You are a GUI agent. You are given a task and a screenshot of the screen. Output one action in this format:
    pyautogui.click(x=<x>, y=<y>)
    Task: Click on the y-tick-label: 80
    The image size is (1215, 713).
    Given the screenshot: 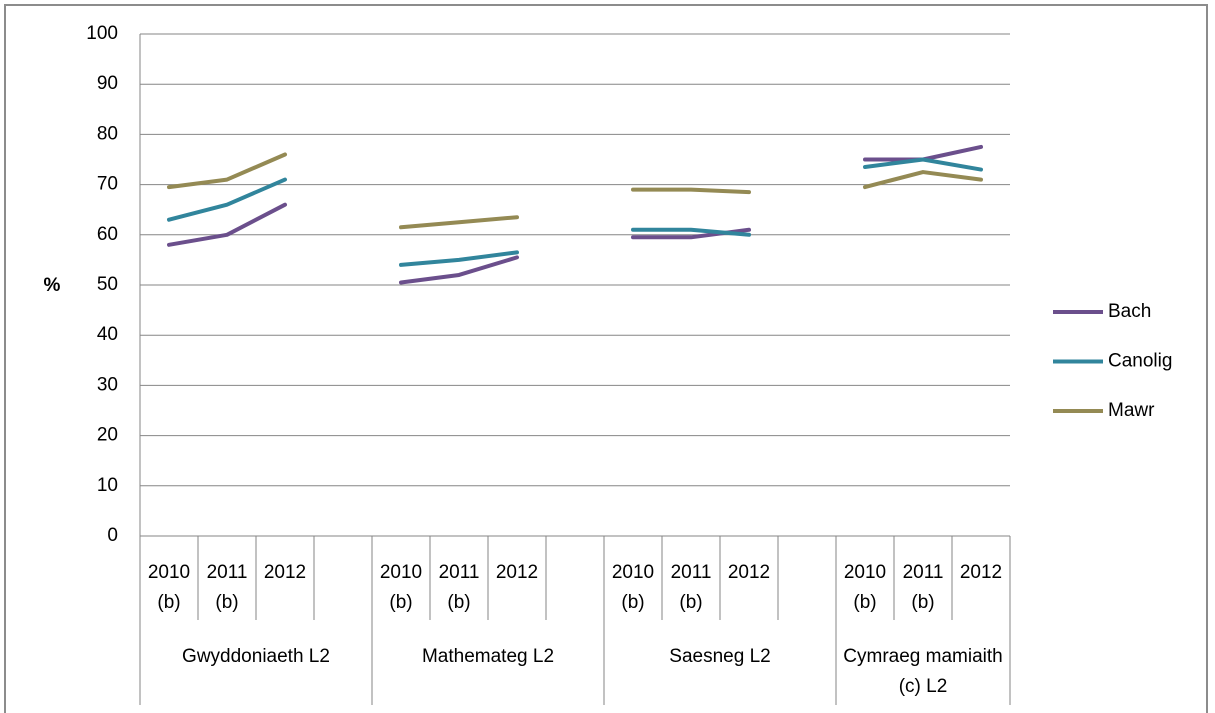 What is the action you would take?
    pyautogui.click(x=107, y=133)
    